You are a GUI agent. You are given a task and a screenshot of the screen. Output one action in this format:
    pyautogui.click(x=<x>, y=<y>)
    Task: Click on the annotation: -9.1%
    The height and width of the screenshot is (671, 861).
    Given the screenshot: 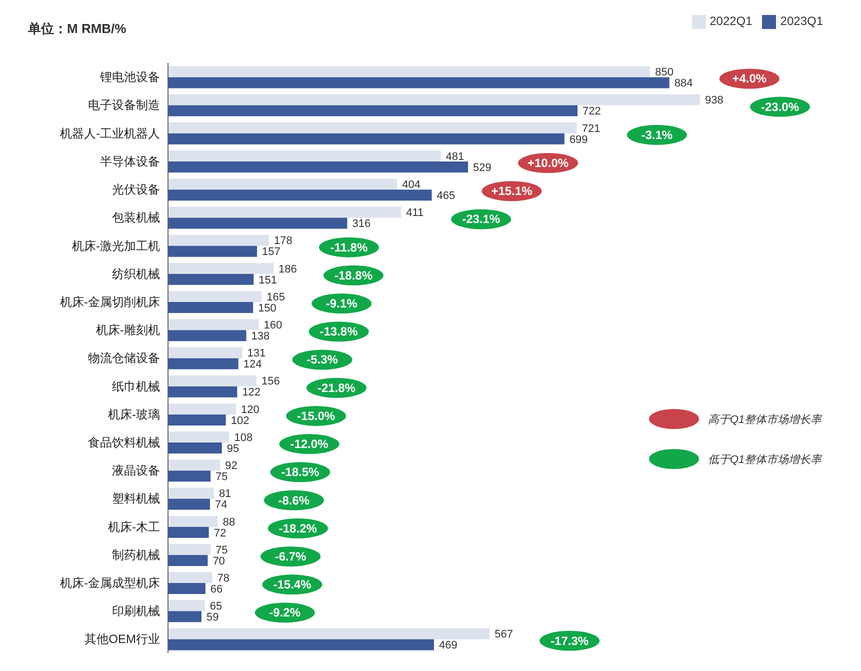 What is the action you would take?
    pyautogui.click(x=342, y=303)
    